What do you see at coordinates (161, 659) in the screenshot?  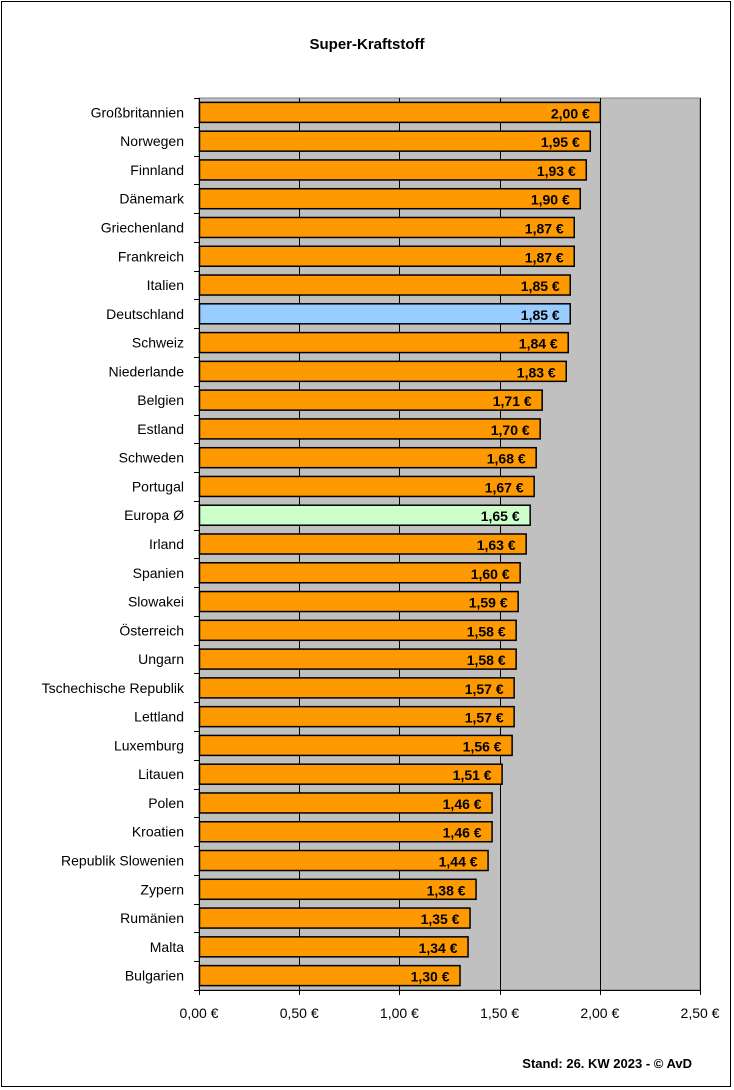 I see `category-label: Ungarn` at bounding box center [161, 659].